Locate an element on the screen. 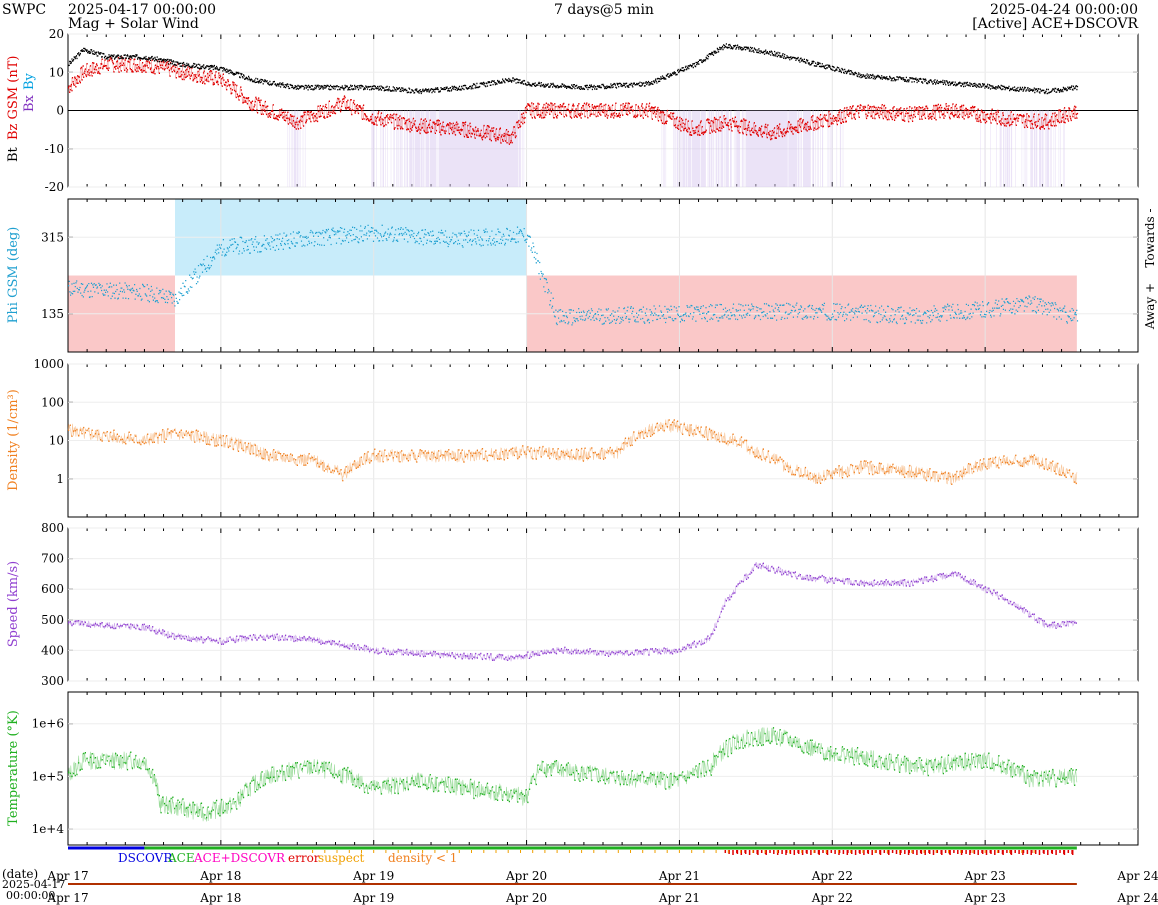  chart-subtitle: Mag + Solar Wind is located at coordinates (133, 24).